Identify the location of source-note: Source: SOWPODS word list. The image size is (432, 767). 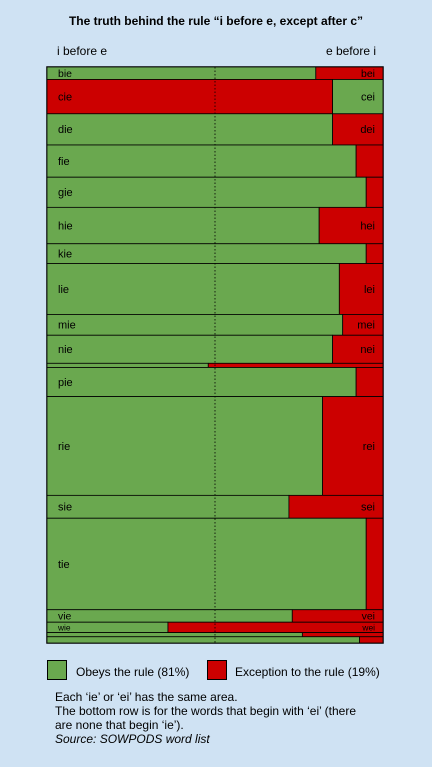
(132, 739).